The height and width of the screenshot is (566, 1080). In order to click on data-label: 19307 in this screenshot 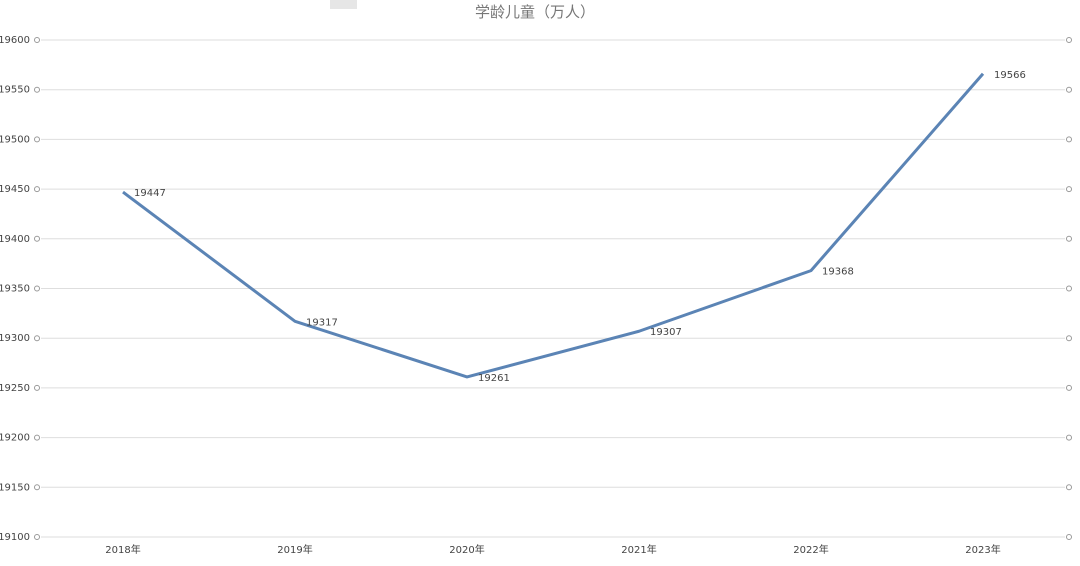, I will do `click(666, 332)`.